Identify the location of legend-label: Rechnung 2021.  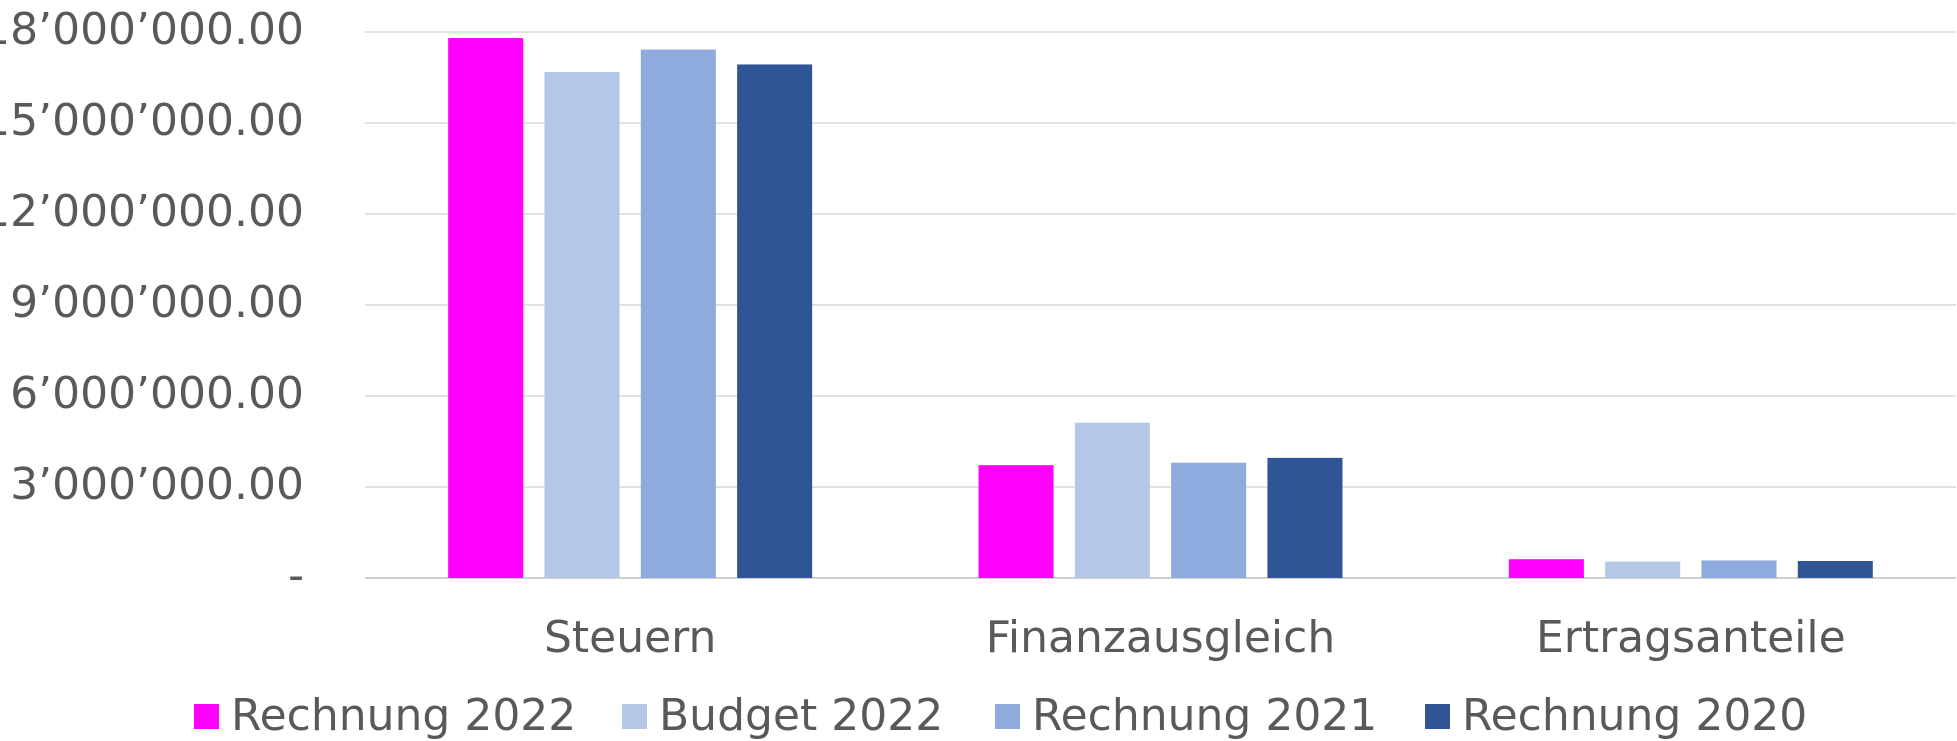
(1204, 715).